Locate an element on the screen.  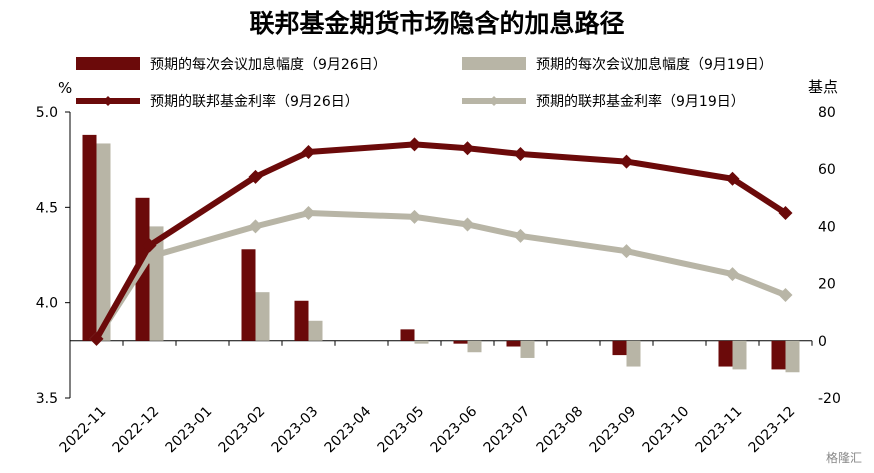
left-axis-unit: % is located at coordinates (65, 88).